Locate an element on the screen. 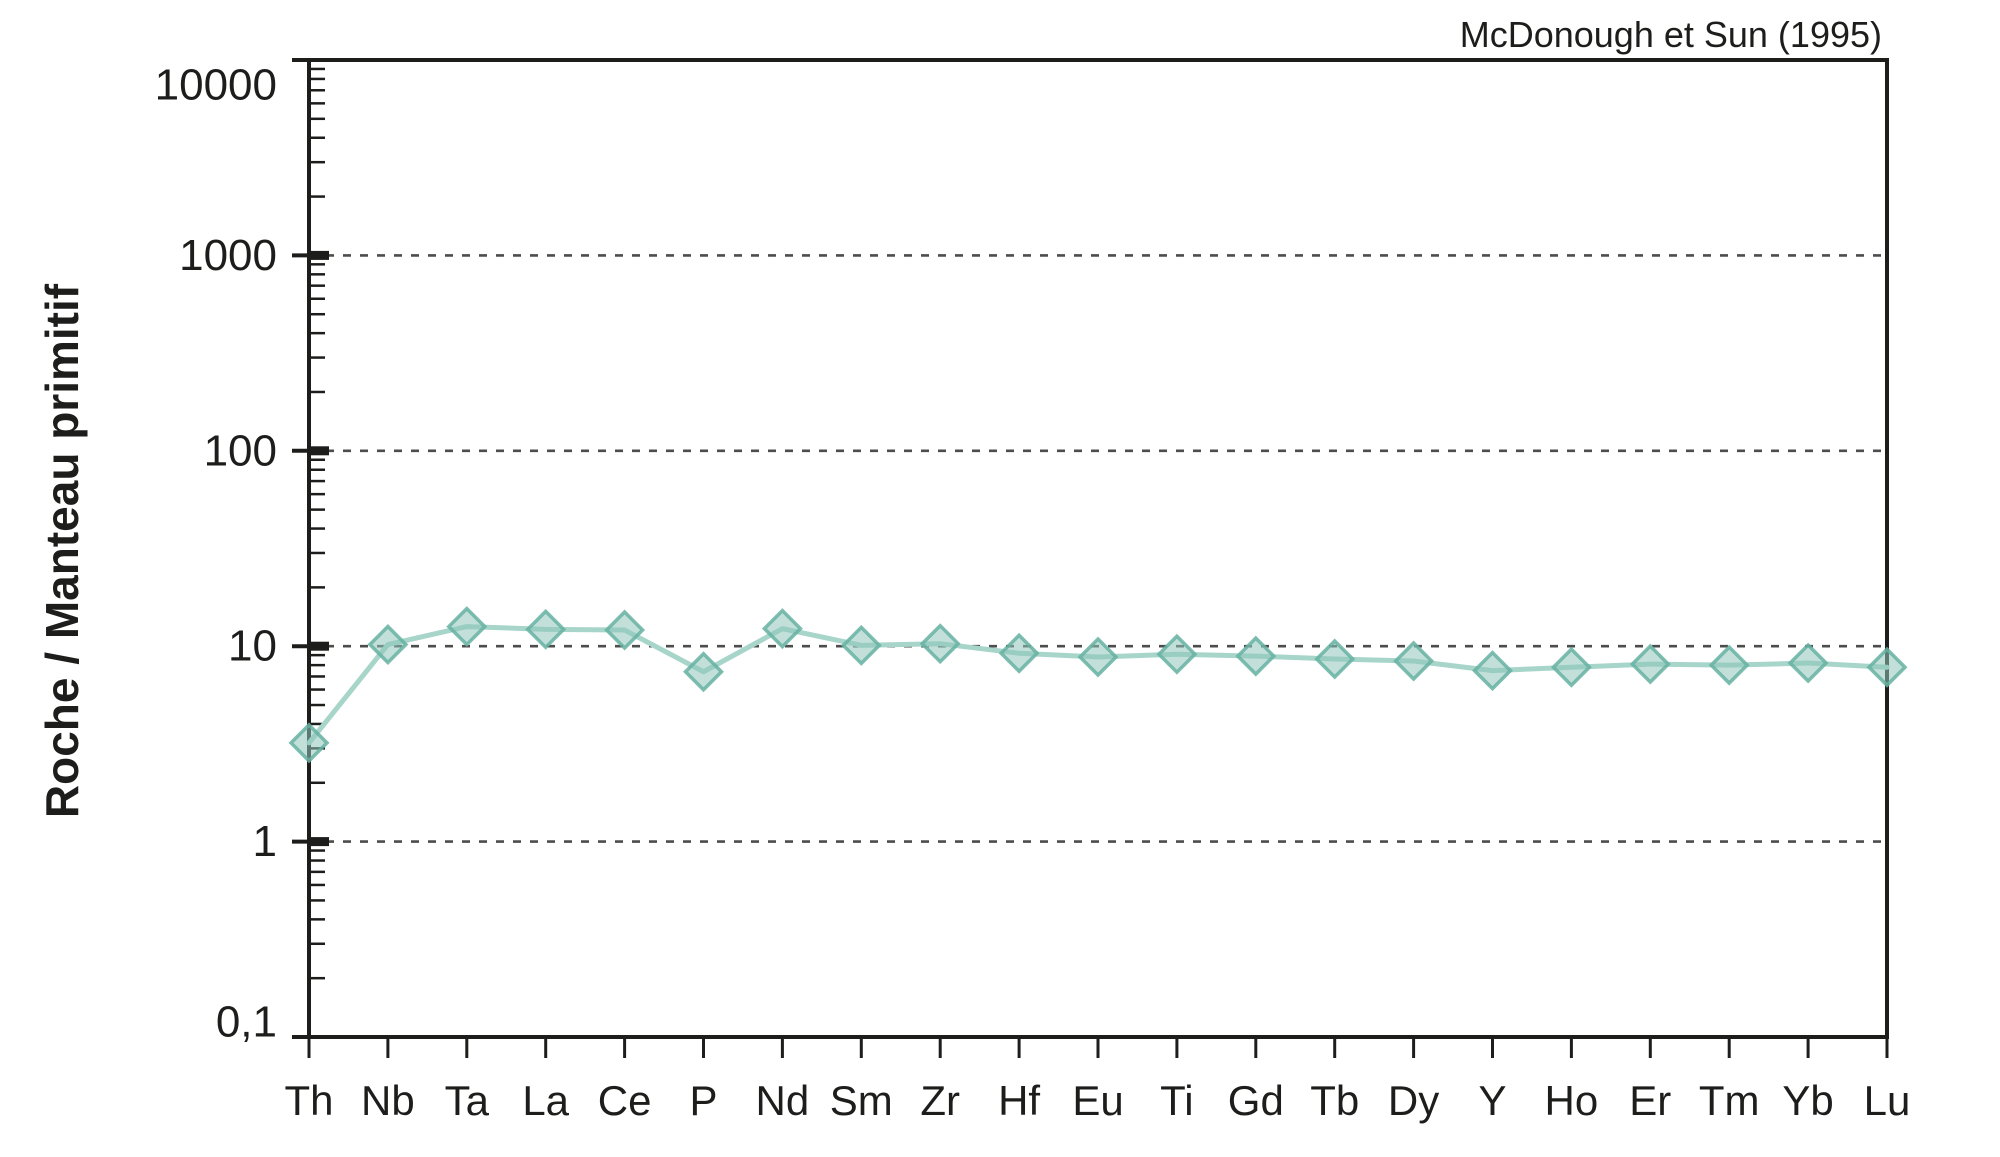 The width and height of the screenshot is (2000, 1157). y-tick-label: 10000 is located at coordinates (216, 85).